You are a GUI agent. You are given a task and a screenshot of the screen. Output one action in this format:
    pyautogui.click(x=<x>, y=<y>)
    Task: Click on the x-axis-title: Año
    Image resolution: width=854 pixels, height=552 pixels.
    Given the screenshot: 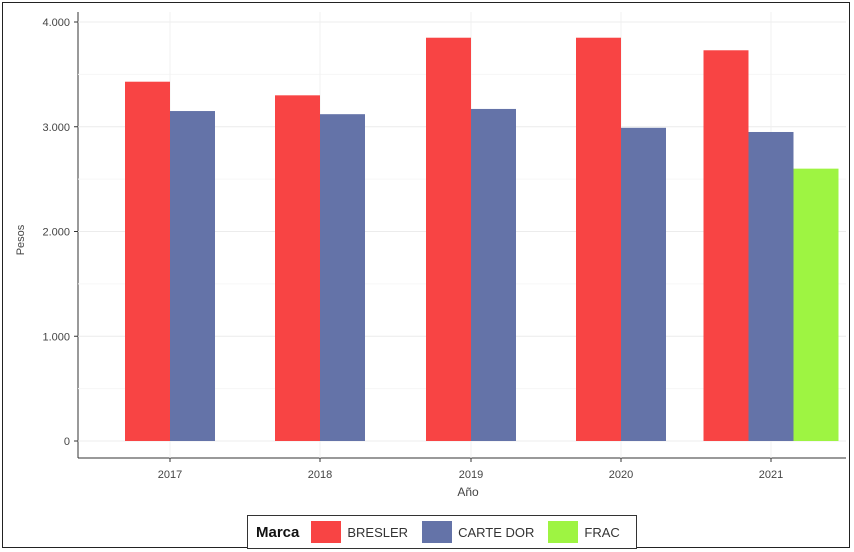 What is the action you would take?
    pyautogui.click(x=468, y=492)
    